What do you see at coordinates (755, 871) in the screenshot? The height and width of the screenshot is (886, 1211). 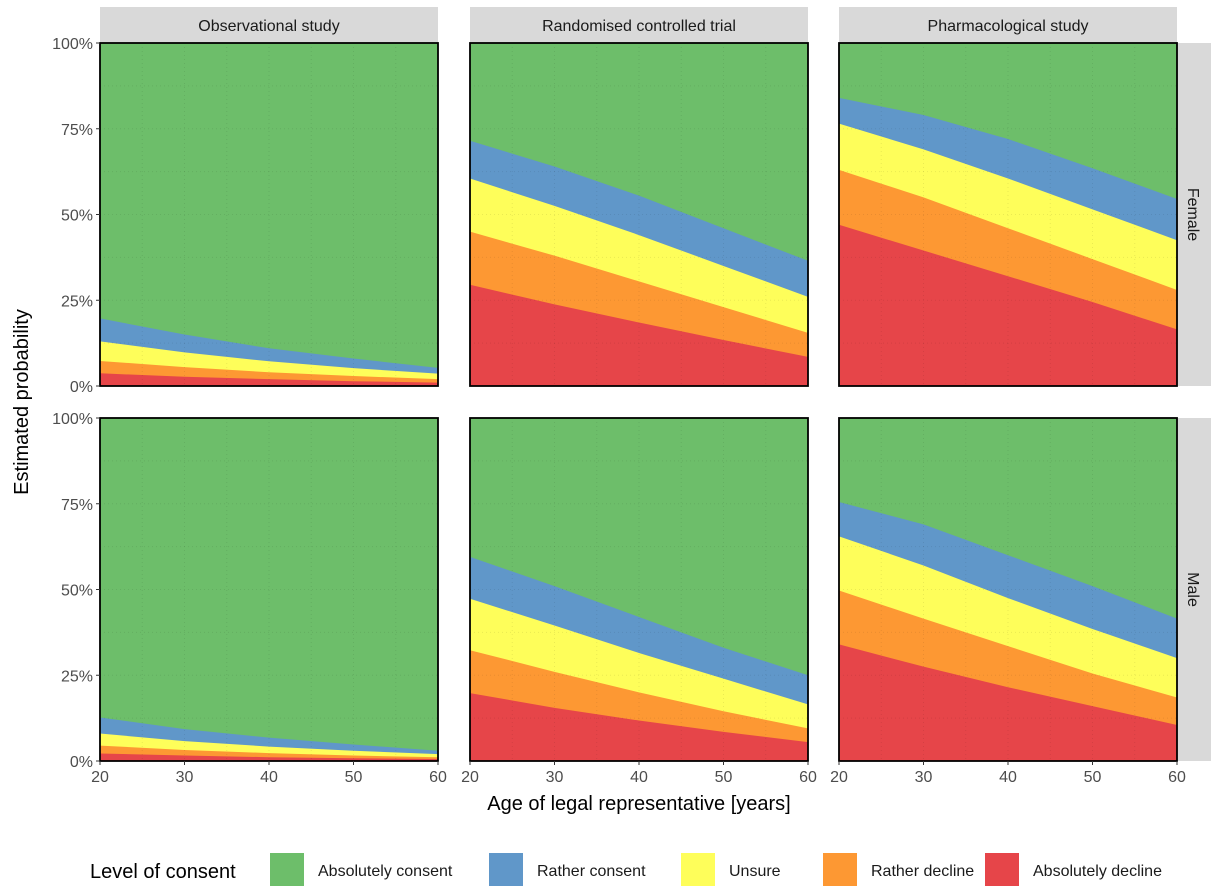 I see `legend-label-unsure: Unsure` at bounding box center [755, 871].